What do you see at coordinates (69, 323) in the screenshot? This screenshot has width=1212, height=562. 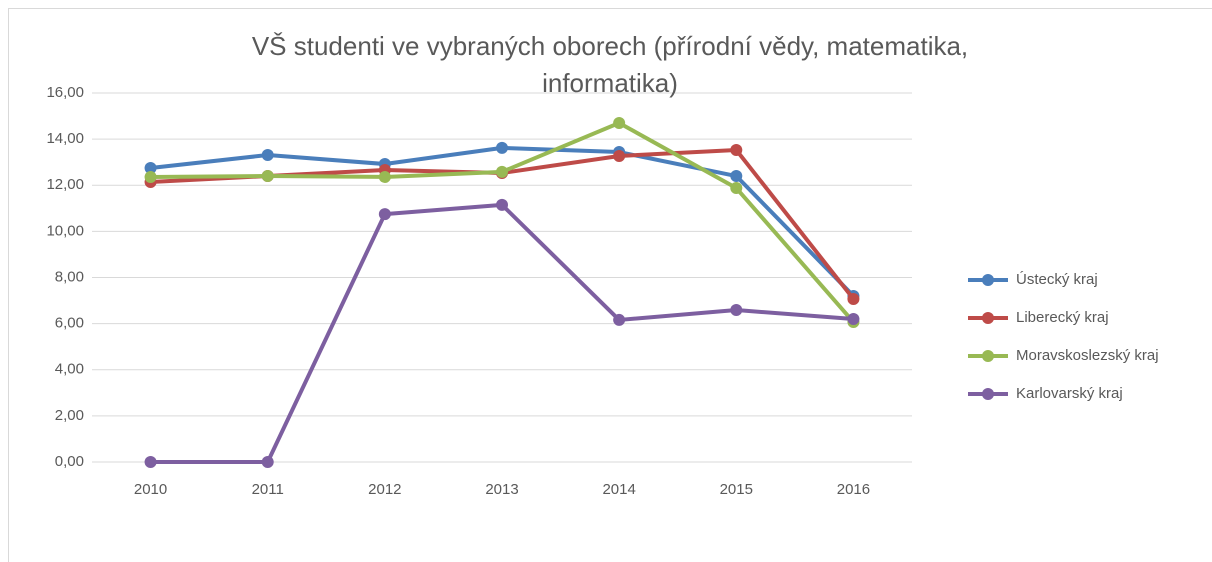 I see `y-tick-label: 6,00` at bounding box center [69, 323].